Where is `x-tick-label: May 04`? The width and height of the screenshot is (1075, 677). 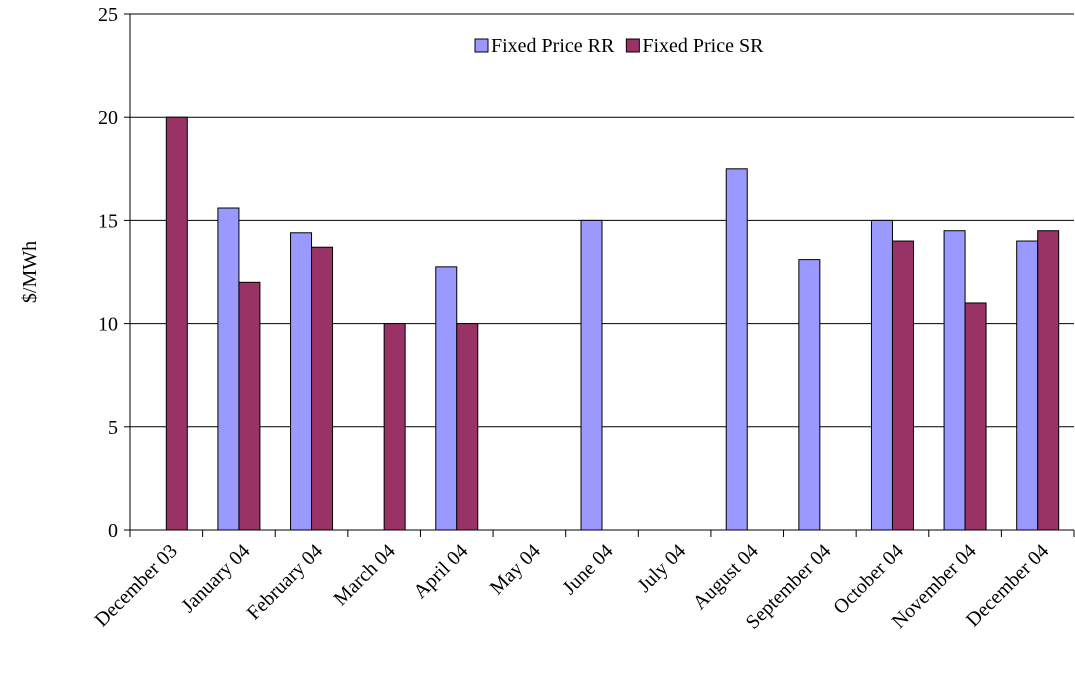
x-tick-label: May 04 is located at coordinates (515, 569).